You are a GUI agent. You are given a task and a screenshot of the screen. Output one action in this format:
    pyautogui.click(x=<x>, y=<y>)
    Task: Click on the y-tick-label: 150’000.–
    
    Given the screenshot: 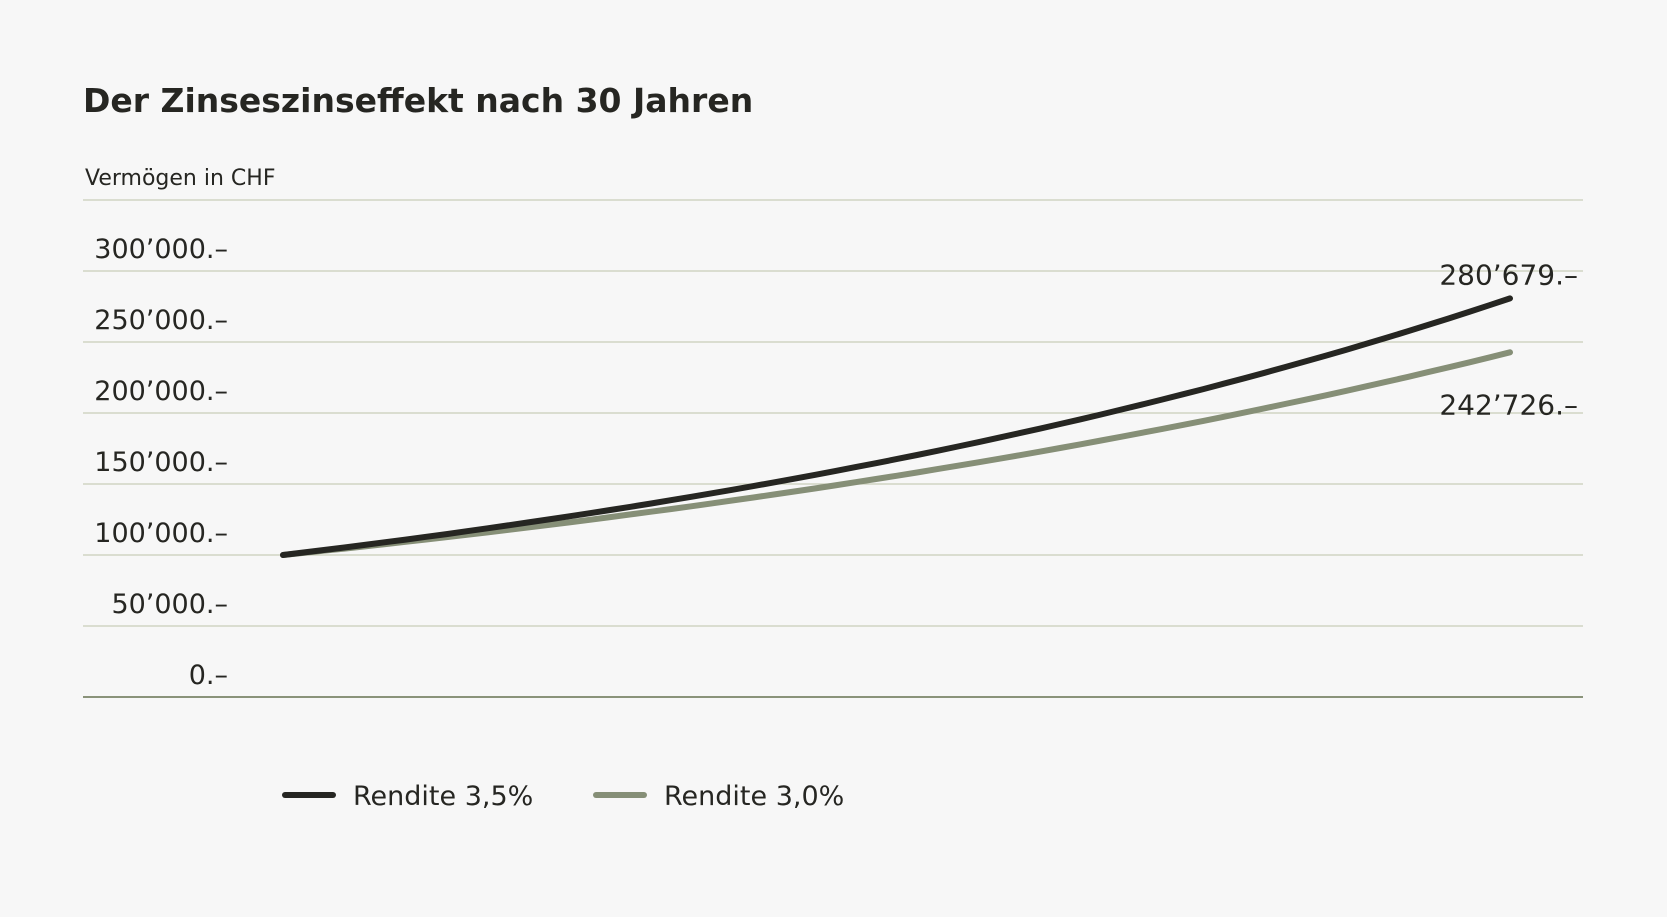 What is the action you would take?
    pyautogui.click(x=161, y=462)
    